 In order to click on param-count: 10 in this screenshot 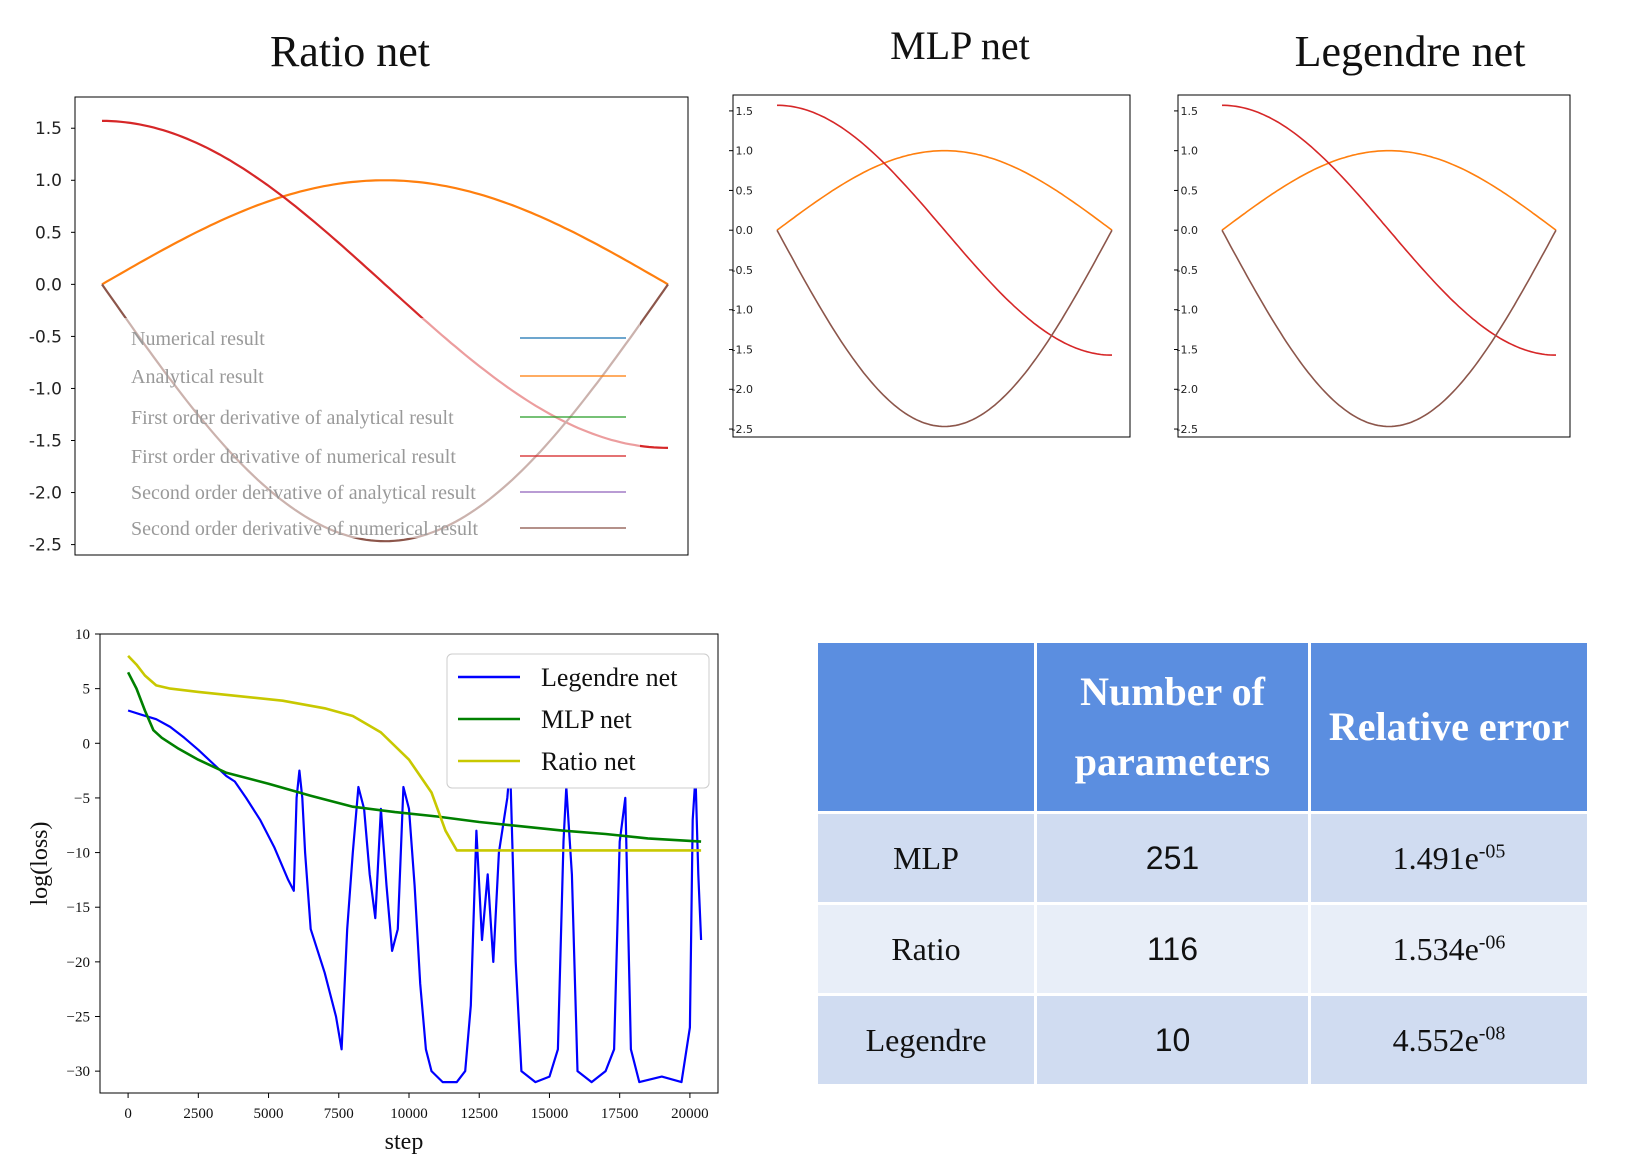, I will do `click(1172, 1040)`.